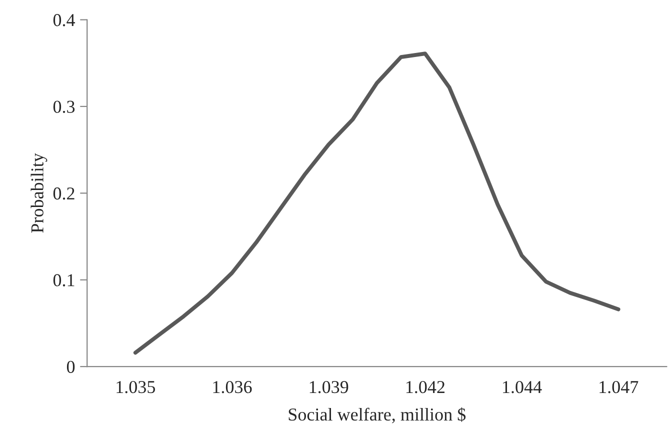 The height and width of the screenshot is (439, 670). Describe the element at coordinates (39, 193) in the screenshot. I see `y-axis-title: Probability` at that location.